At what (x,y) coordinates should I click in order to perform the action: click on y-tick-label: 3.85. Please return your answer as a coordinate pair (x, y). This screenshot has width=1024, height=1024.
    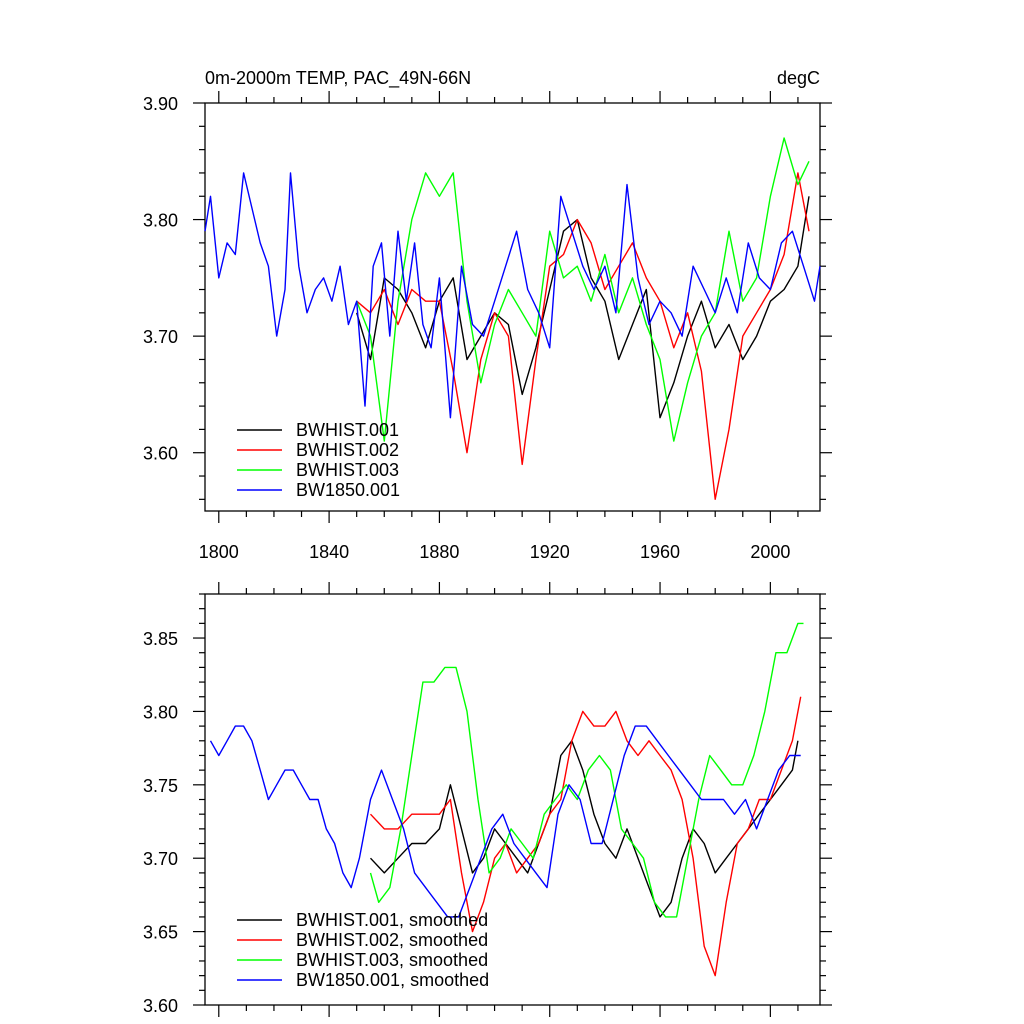
    Looking at the image, I should click on (160, 639).